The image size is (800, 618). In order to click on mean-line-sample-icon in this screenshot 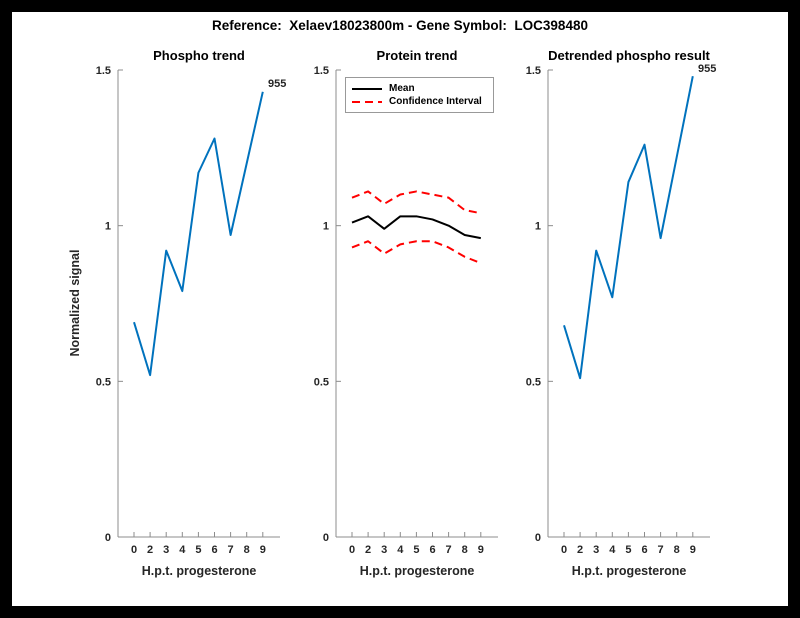, I will do `click(367, 88)`.